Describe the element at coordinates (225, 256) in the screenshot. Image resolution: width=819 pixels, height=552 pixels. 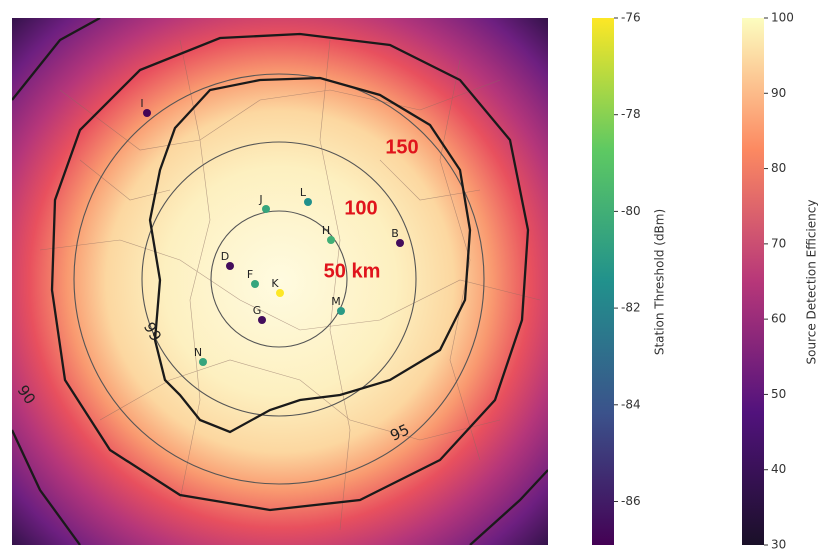
I see `station-label: D` at that location.